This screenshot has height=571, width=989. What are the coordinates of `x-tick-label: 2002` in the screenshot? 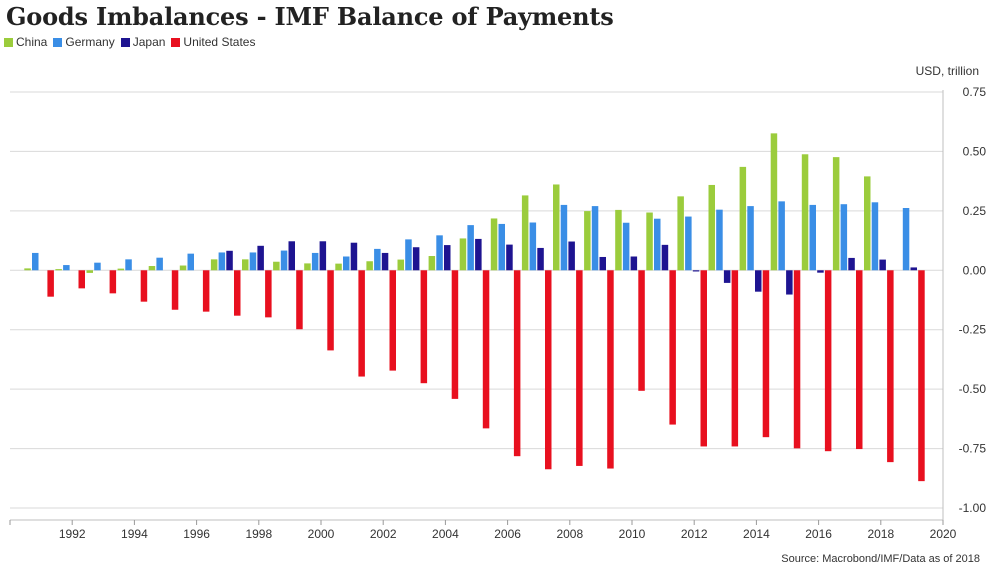 It's located at (383, 534).